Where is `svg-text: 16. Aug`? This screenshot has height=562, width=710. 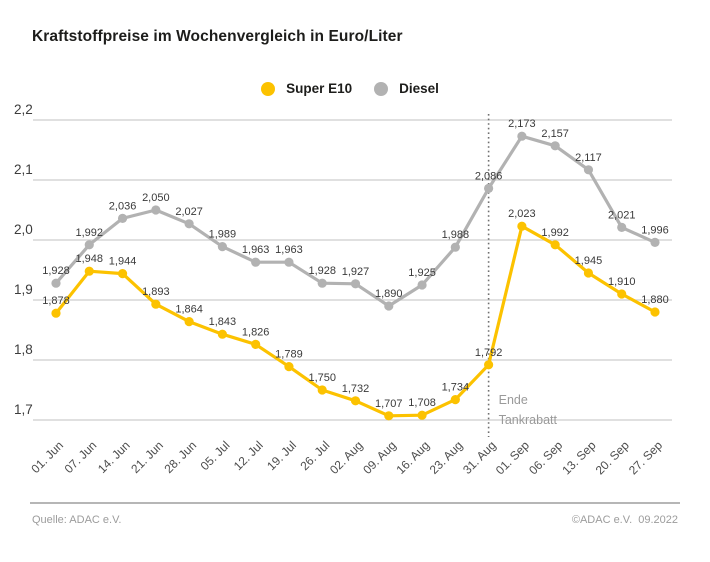
svg-text: 16. Aug is located at coordinates (412, 457).